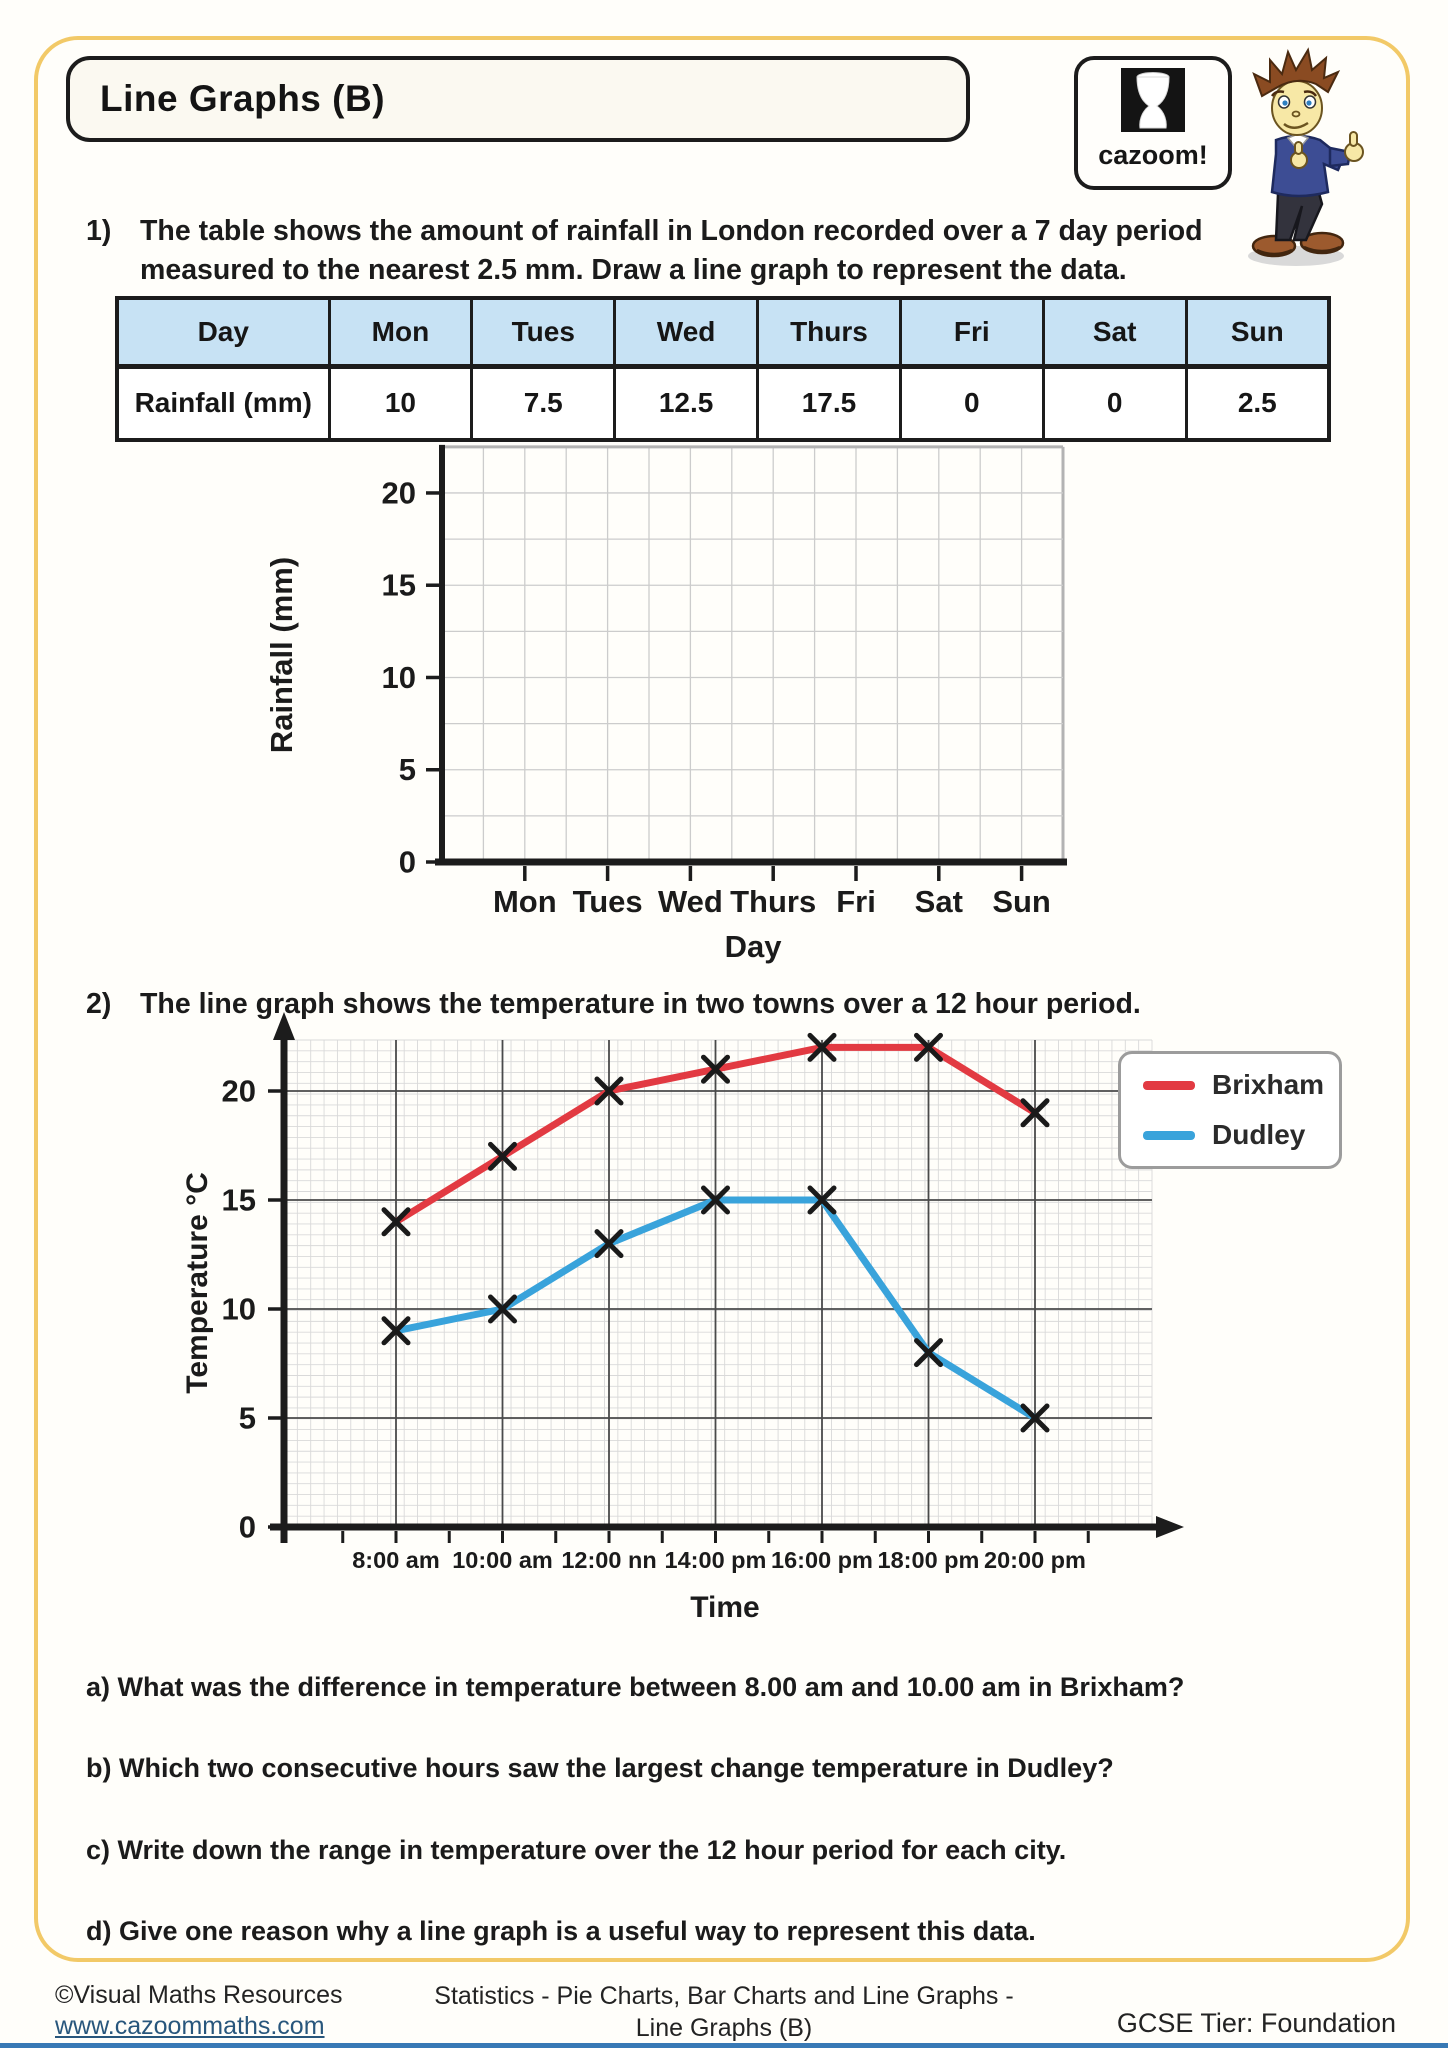 The height and width of the screenshot is (2048, 1448). What do you see at coordinates (716, 1560) in the screenshot?
I see `x-tick-label: 14:00 pm` at bounding box center [716, 1560].